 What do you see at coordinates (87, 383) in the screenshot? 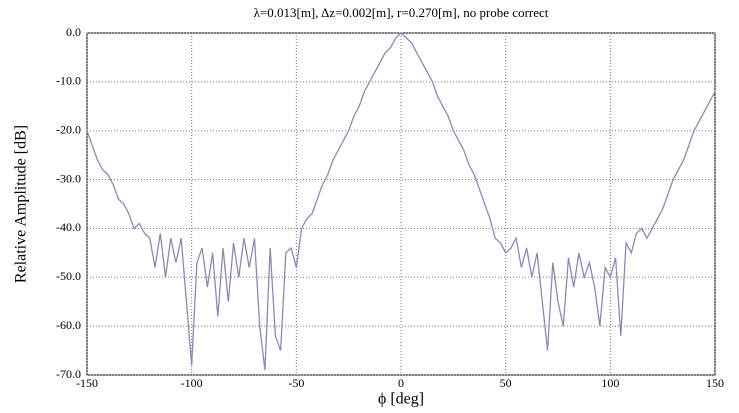
I see `x-tick-label: -150` at bounding box center [87, 383].